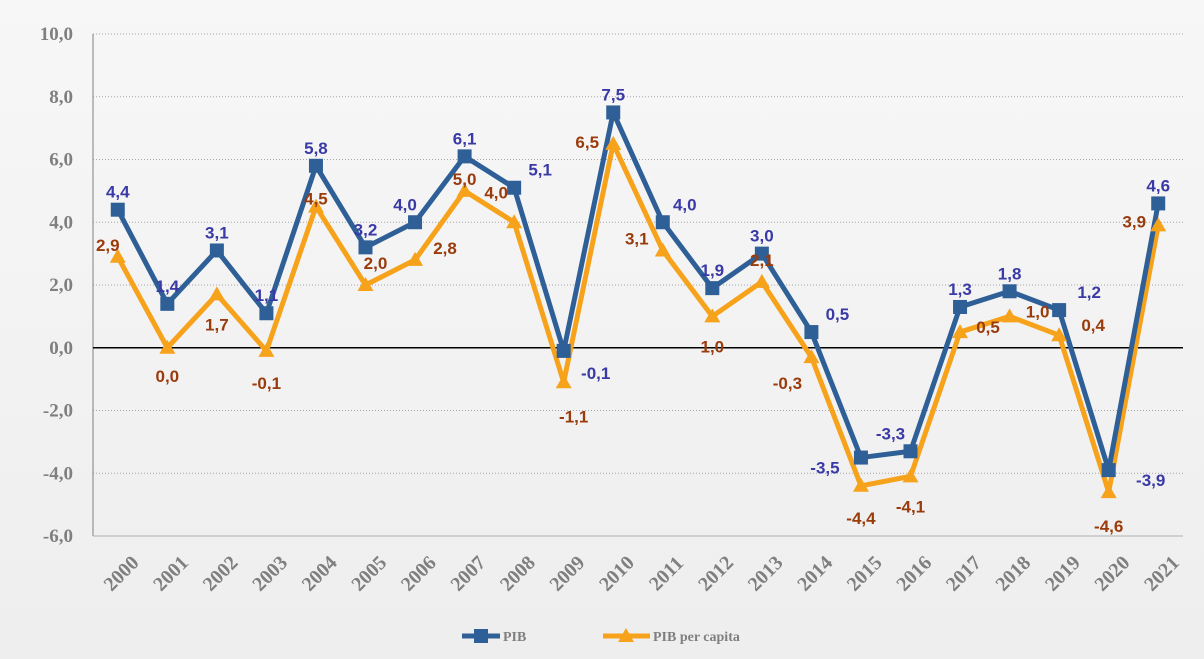 This screenshot has height=659, width=1204. Describe the element at coordinates (540, 170) in the screenshot. I see `data-label-pib: 5,1` at that location.